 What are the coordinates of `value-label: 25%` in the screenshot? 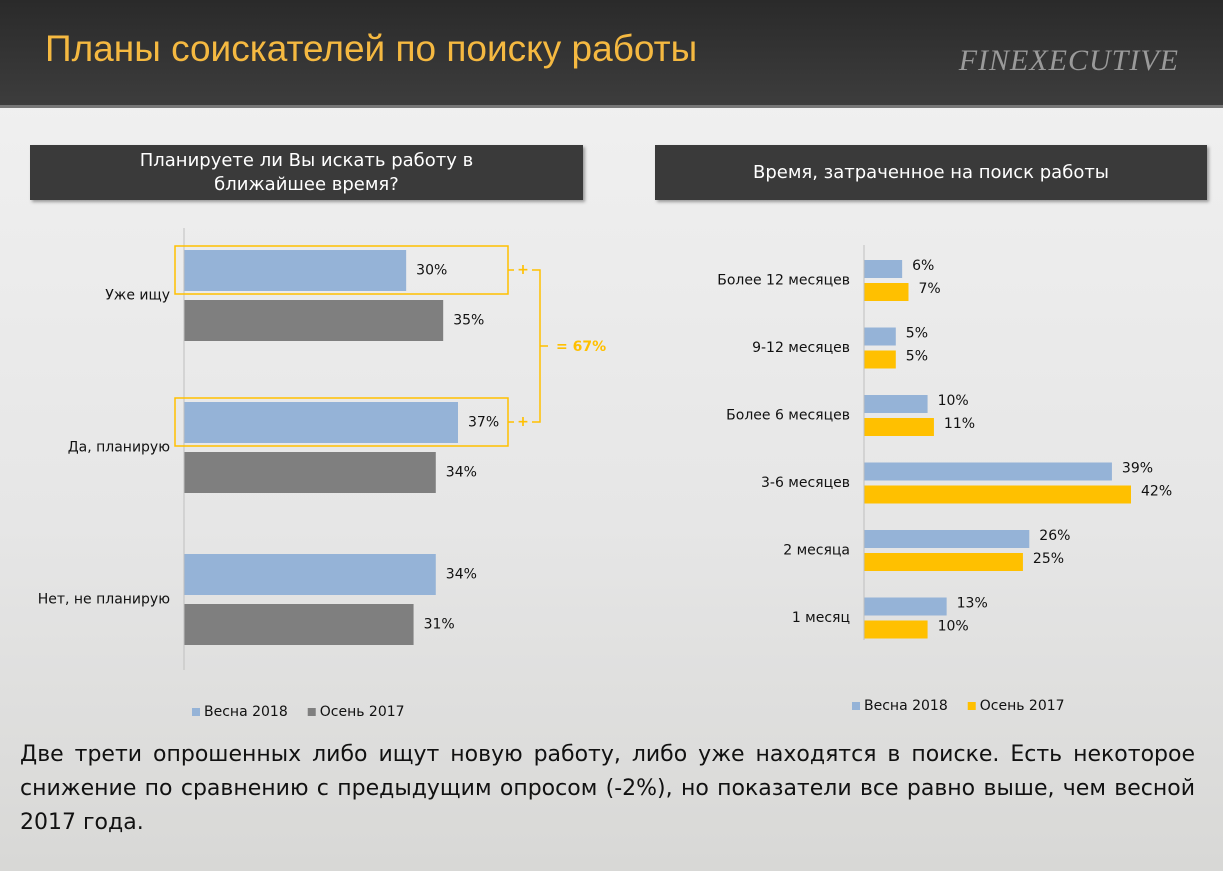 It's located at (1048, 559).